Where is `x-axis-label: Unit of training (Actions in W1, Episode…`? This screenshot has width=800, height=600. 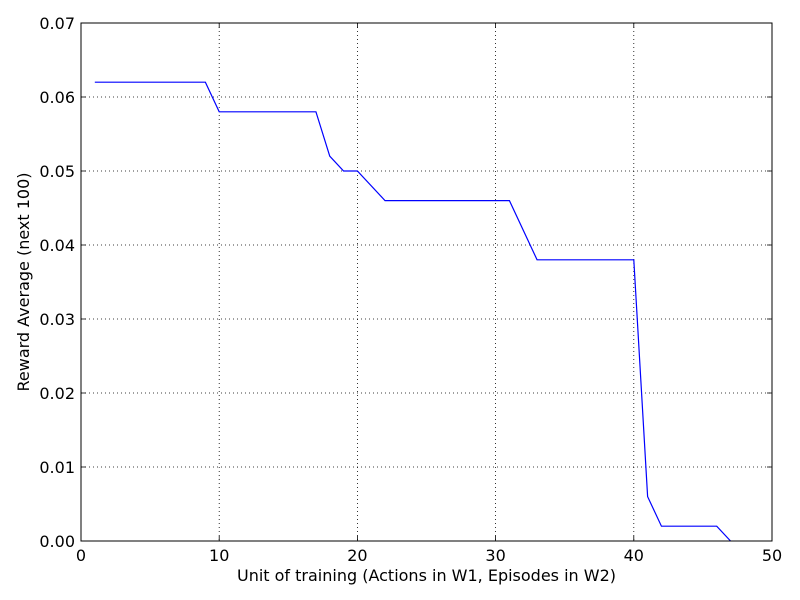 x-axis-label: Unit of training (Actions in W1, Episode… is located at coordinates (426, 575).